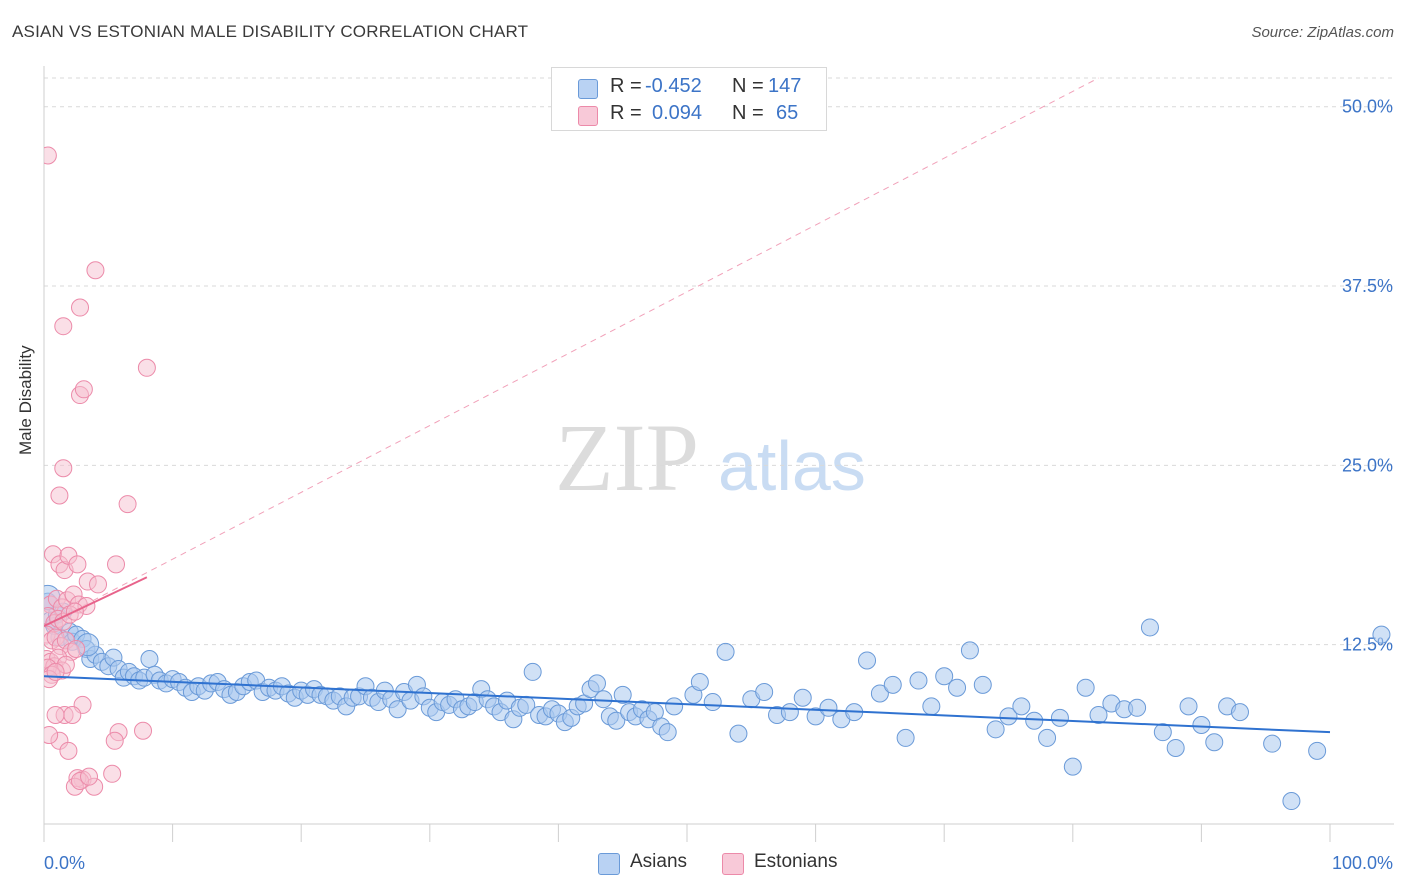 This screenshot has height=892, width=1406. What do you see at coordinates (1362, 863) in the screenshot?
I see `x-tick-label: 100.0%` at bounding box center [1362, 863].